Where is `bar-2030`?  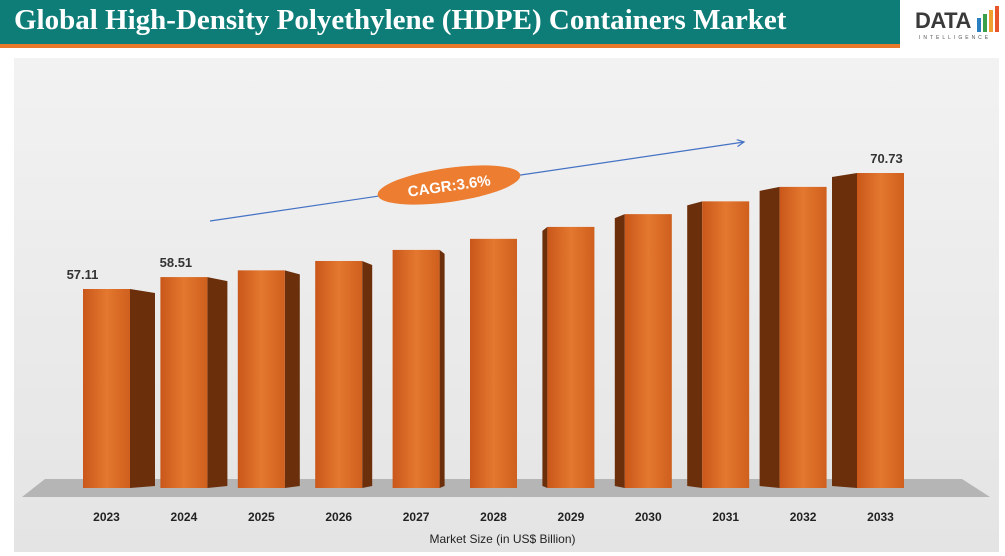
bar-2030 is located at coordinates (648, 351).